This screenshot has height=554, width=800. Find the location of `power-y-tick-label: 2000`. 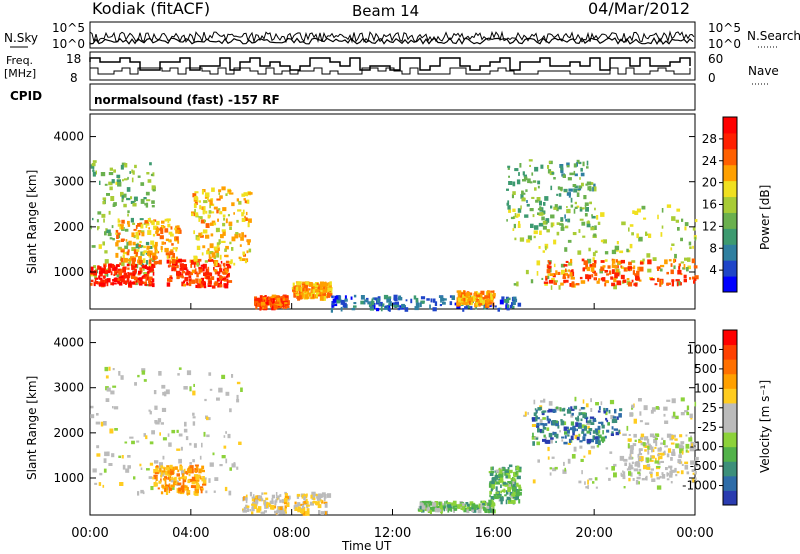

power-y-tick-label: 2000 is located at coordinates (68, 227).